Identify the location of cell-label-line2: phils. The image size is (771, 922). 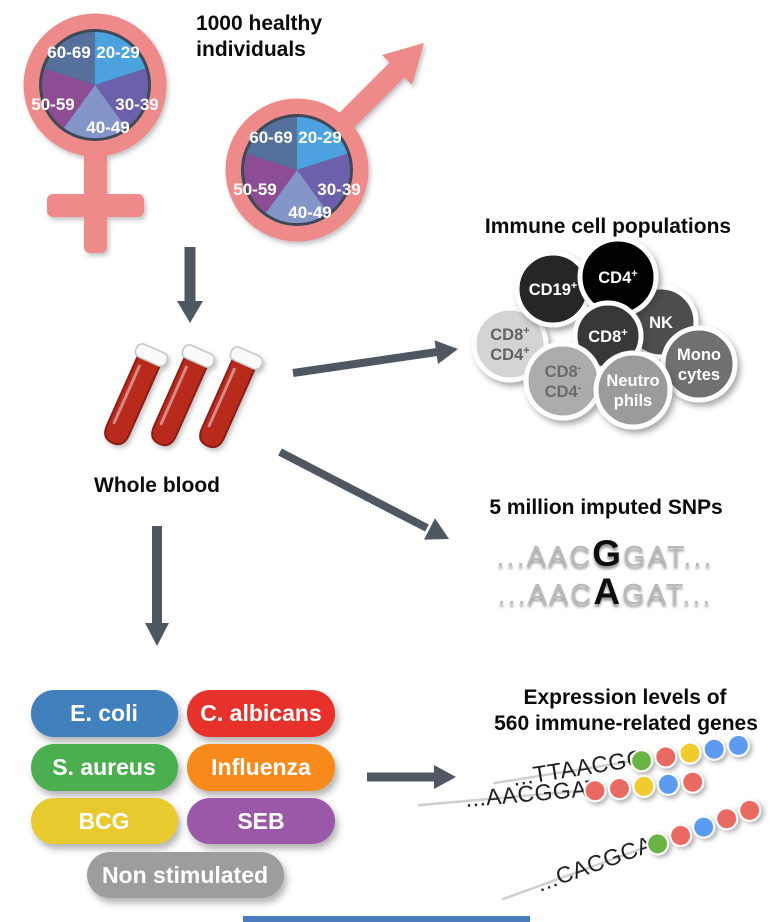
(633, 401).